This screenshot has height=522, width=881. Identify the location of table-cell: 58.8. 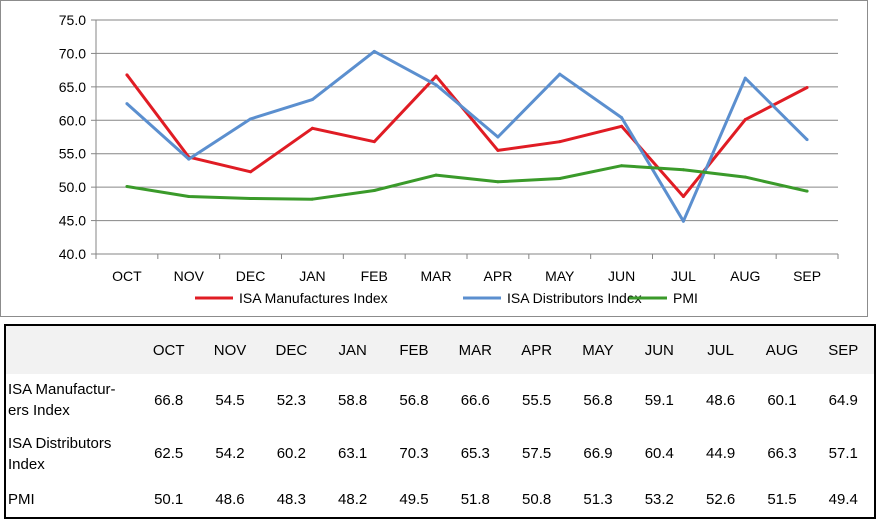
(353, 400).